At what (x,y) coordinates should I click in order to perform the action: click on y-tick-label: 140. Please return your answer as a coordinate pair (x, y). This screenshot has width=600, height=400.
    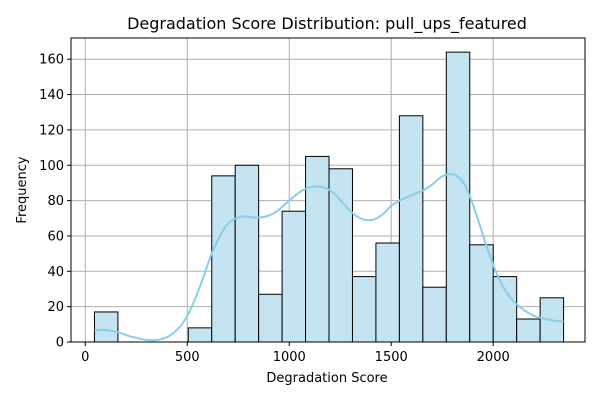
    Looking at the image, I should click on (51, 95).